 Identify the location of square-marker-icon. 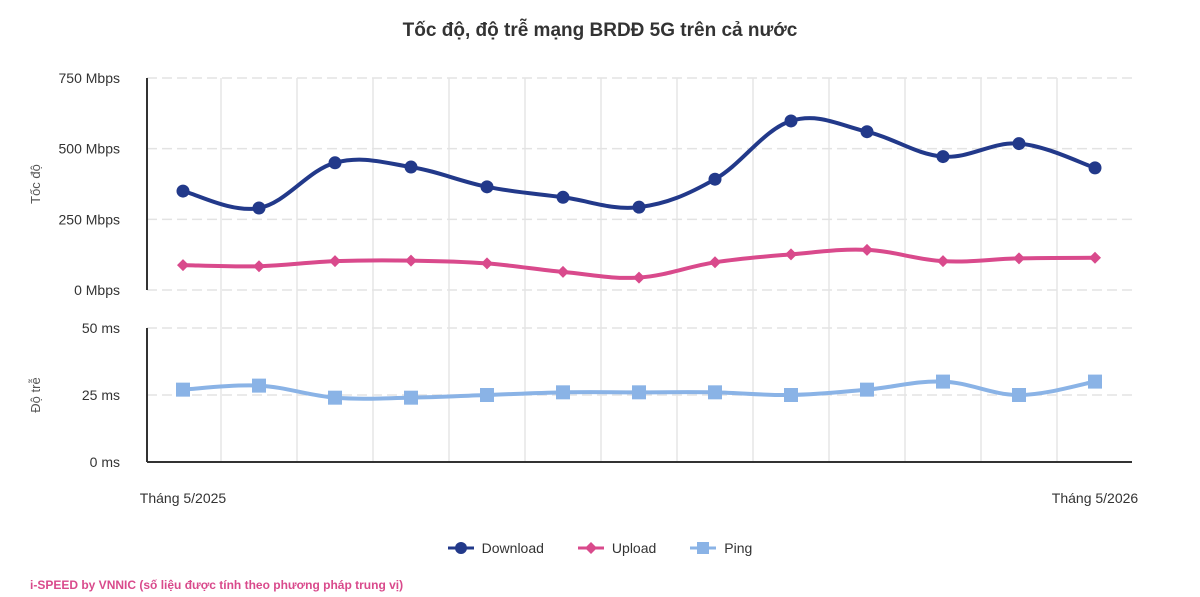
(703, 548).